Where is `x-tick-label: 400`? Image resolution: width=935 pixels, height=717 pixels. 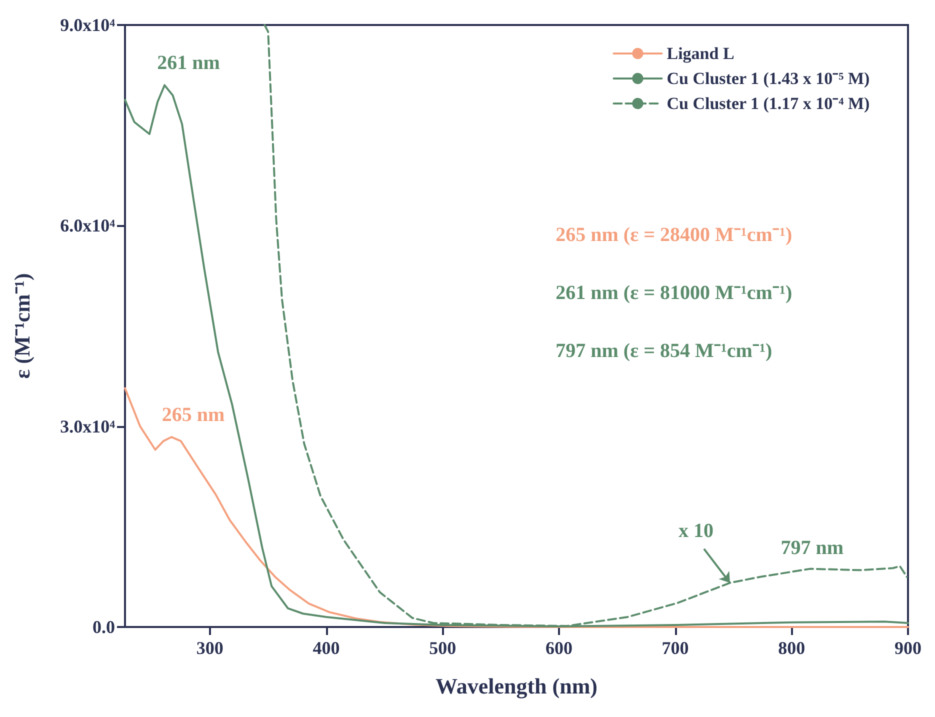 x-tick-label: 400 is located at coordinates (326, 648).